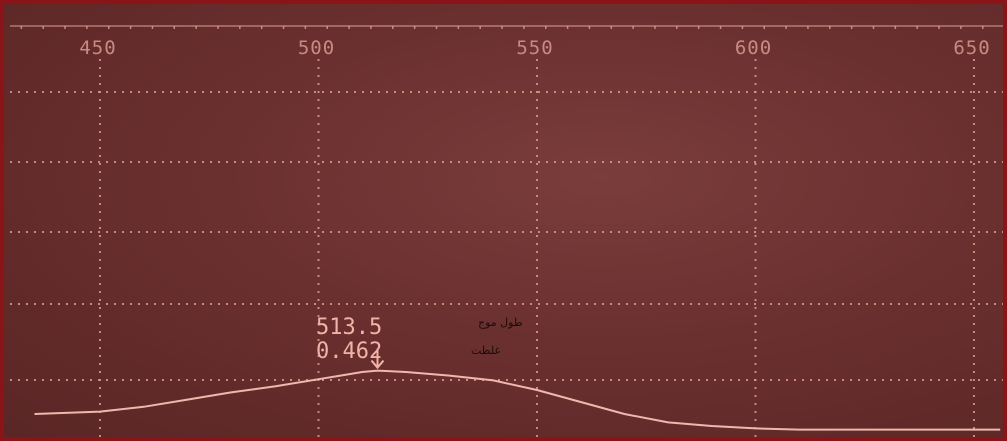  I want to click on spectrum-line, so click(517, 400).